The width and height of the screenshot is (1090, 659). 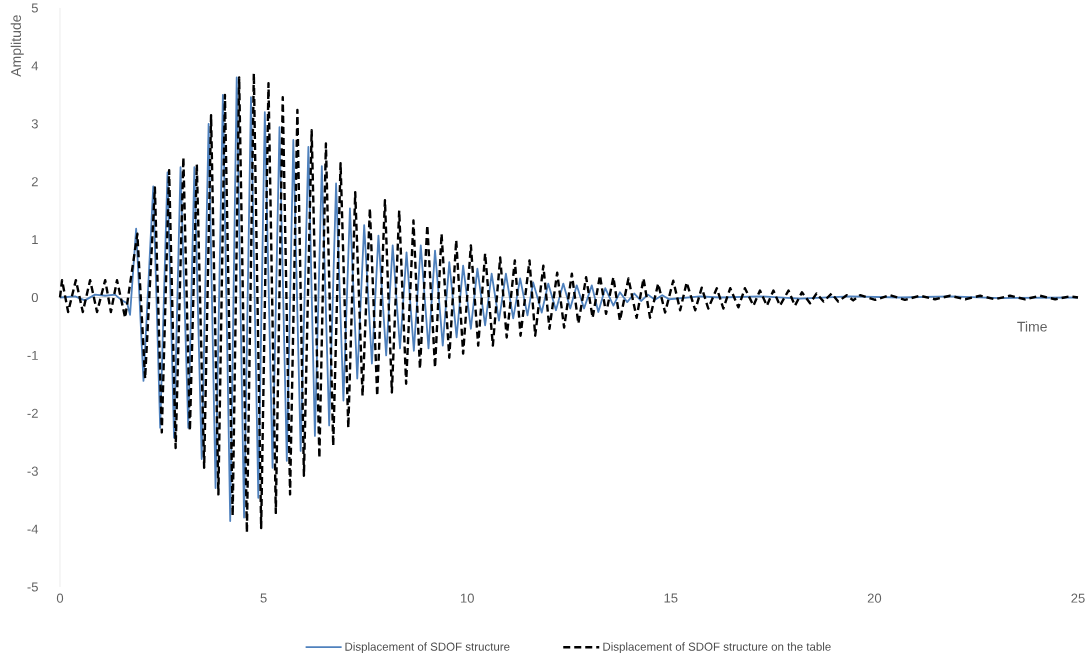 I want to click on y-tick-label: 1, so click(x=35, y=240).